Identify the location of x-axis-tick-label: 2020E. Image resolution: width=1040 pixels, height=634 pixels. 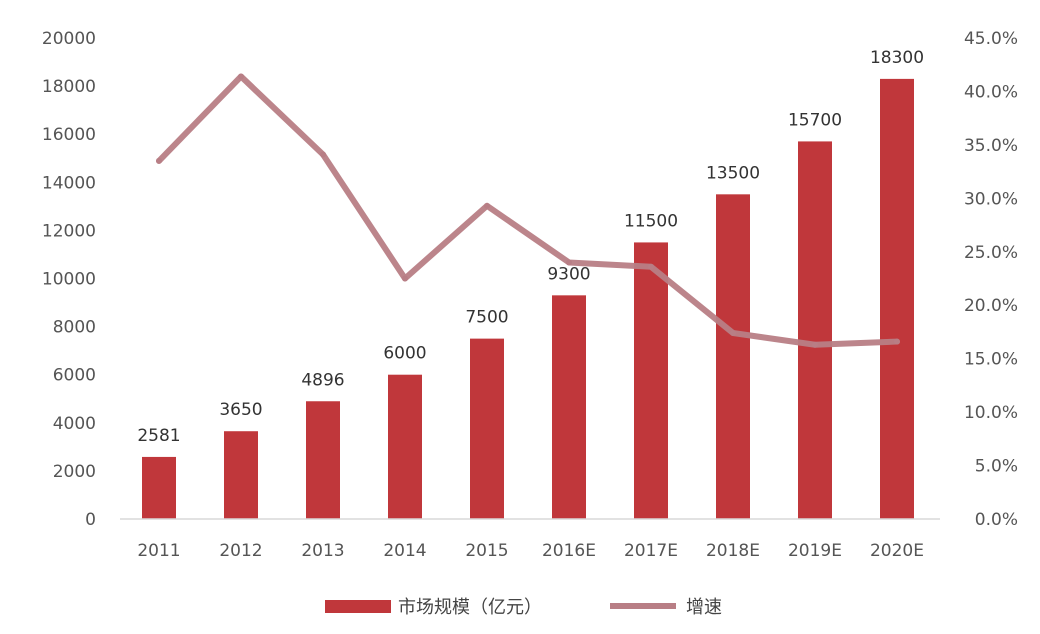
(897, 551).